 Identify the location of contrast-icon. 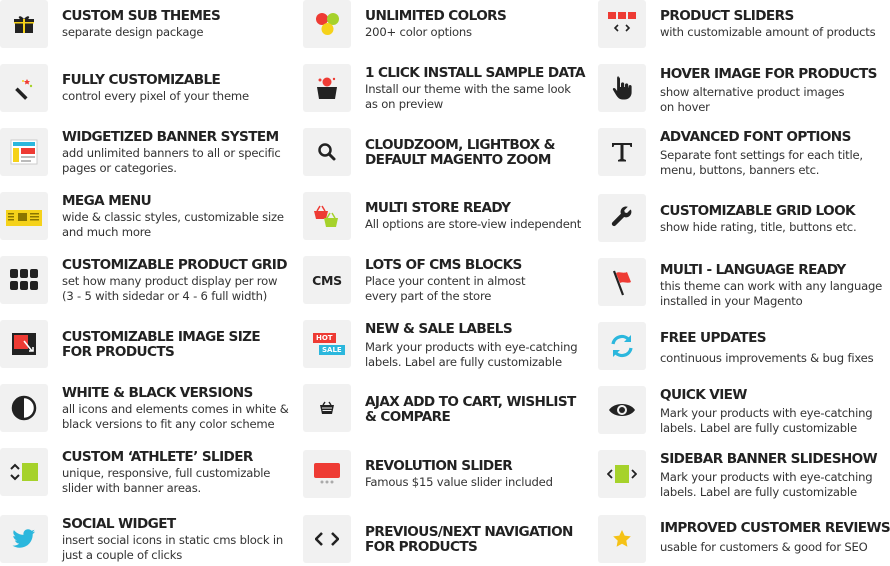
(24, 408).